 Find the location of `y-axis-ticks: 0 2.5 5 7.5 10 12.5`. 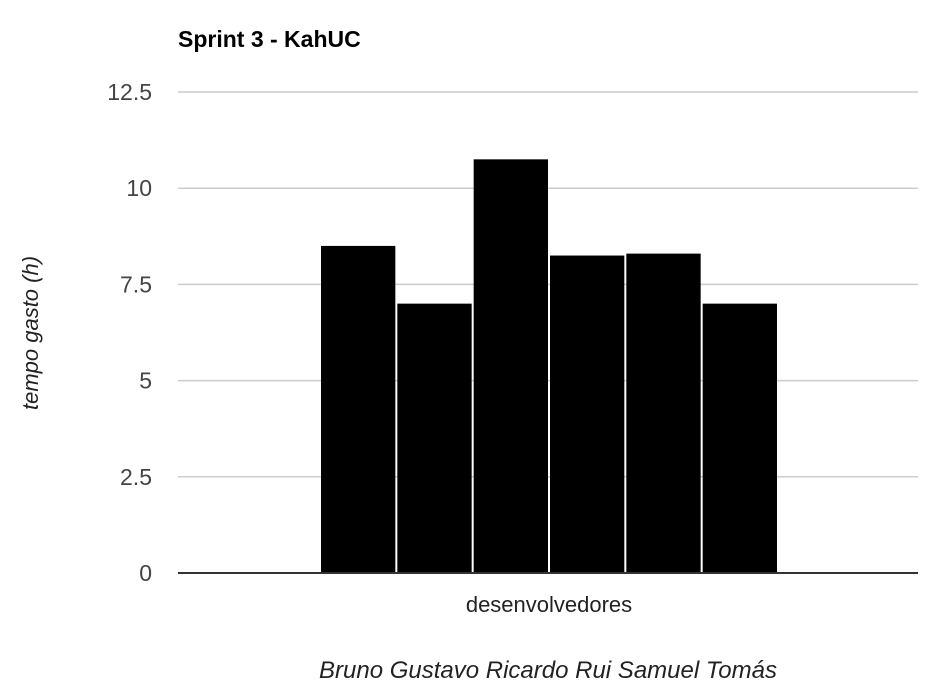

y-axis-ticks: 0 2.5 5 7.5 10 12.5 is located at coordinates (129, 332).